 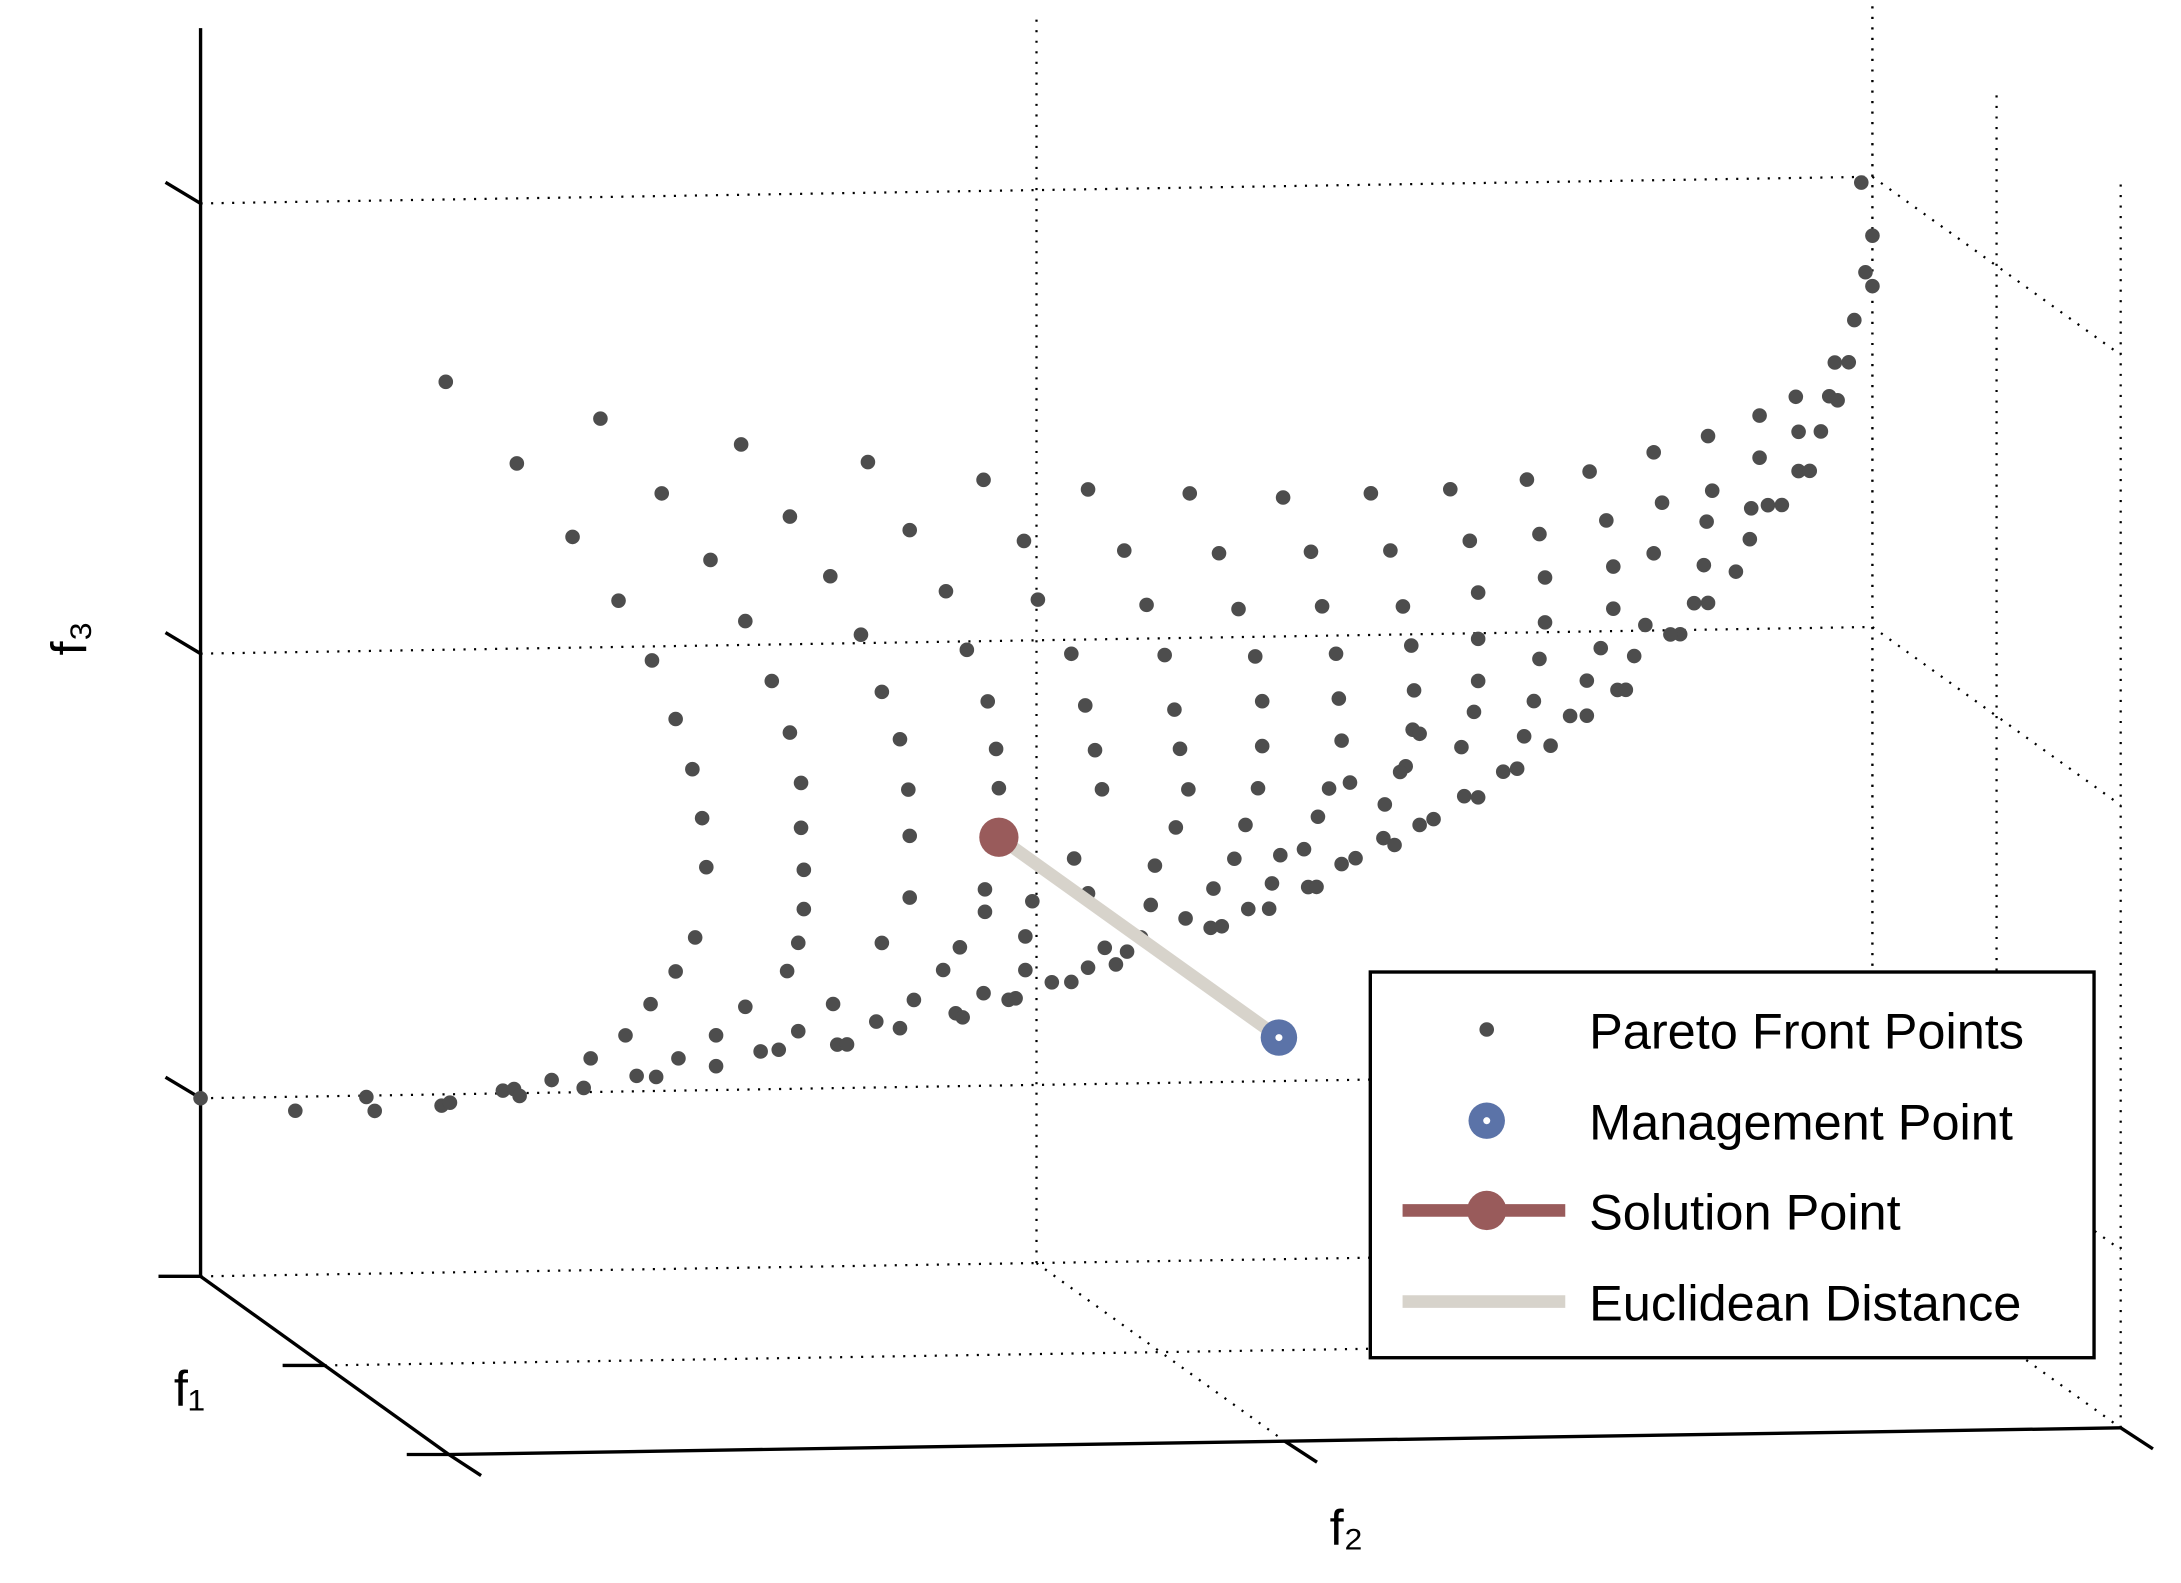 What do you see at coordinates (1347, 1527) in the screenshot?
I see `y-axis-label: f₂` at bounding box center [1347, 1527].